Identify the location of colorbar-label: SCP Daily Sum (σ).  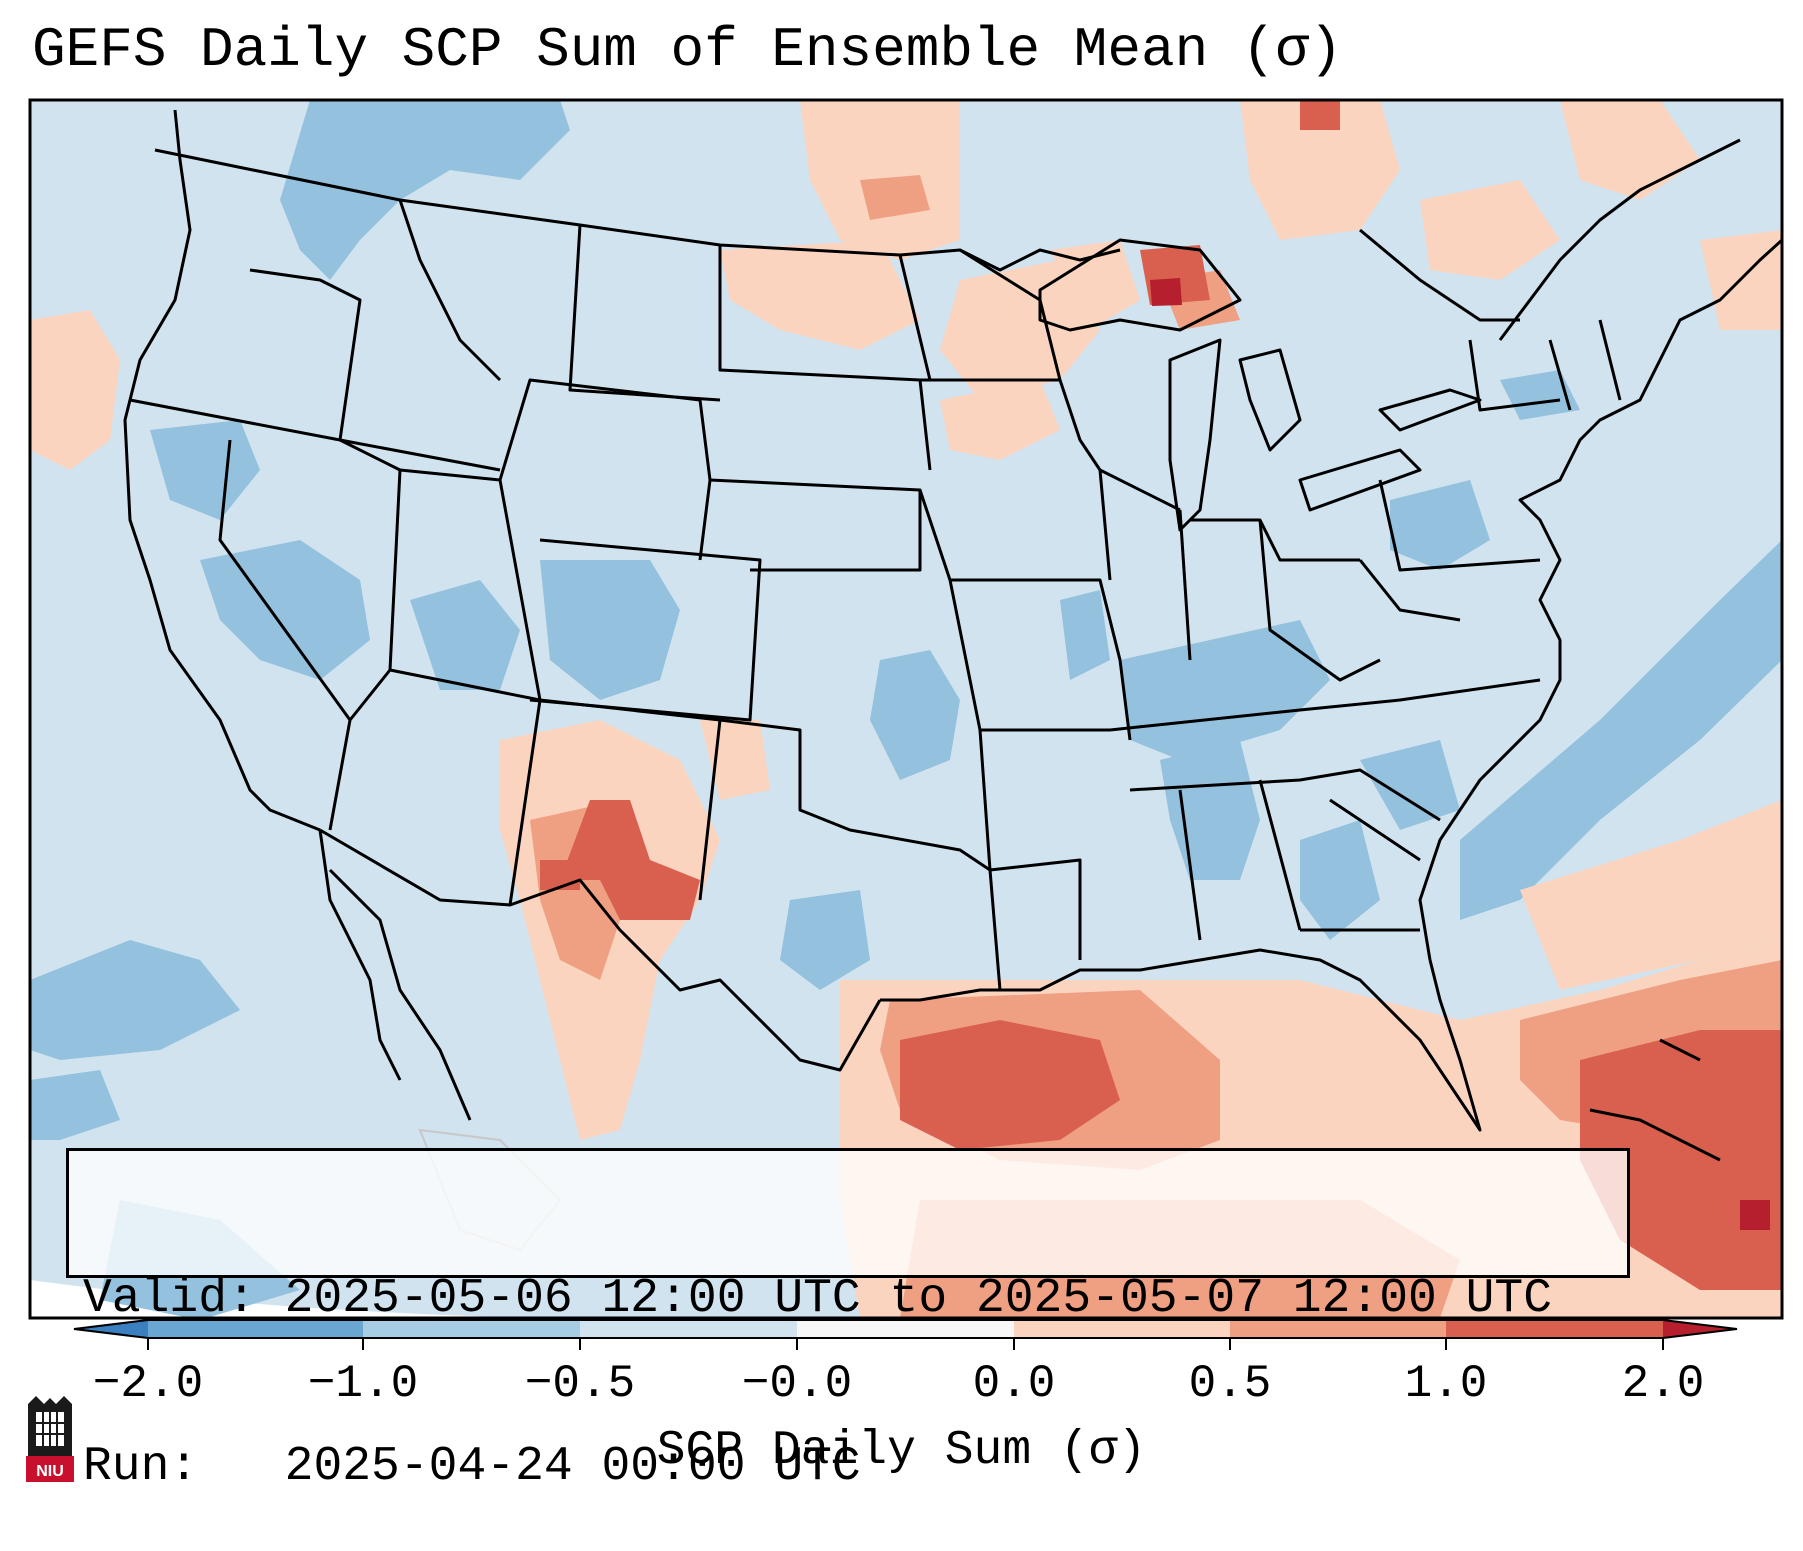
(901, 1451).